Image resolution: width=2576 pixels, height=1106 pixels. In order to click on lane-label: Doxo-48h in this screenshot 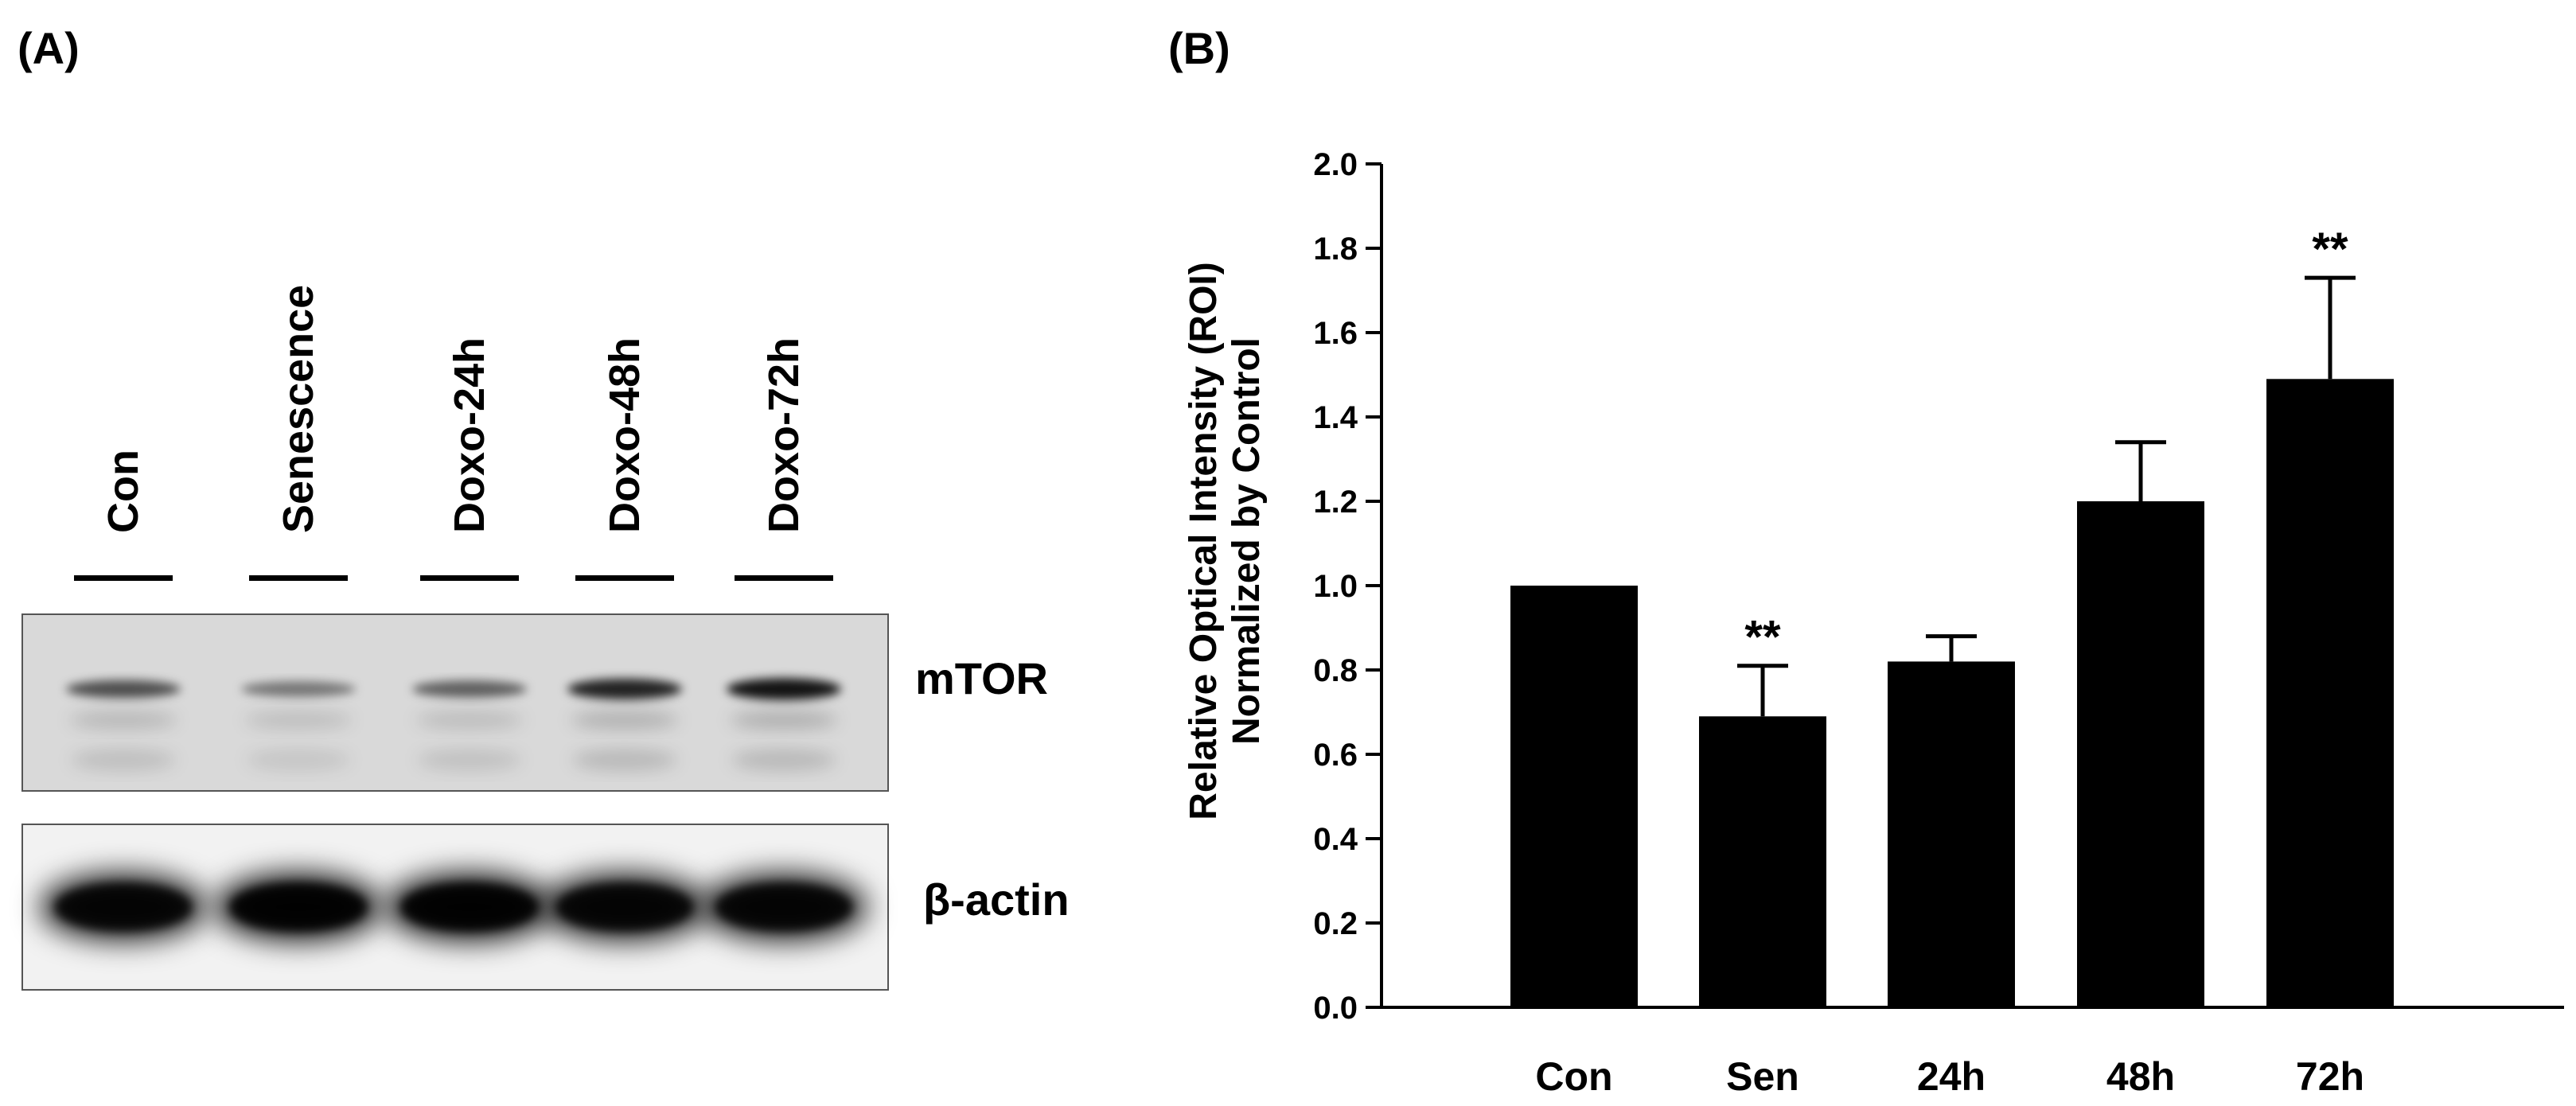, I will do `click(625, 435)`.